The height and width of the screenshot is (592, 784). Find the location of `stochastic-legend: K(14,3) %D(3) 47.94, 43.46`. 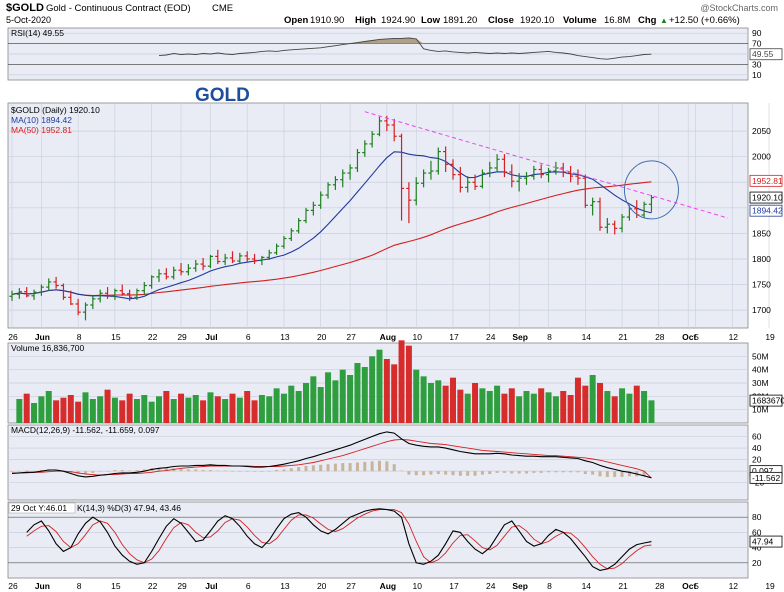

stochastic-legend: K(14,3) %D(3) 47.94, 43.46 is located at coordinates (129, 508).